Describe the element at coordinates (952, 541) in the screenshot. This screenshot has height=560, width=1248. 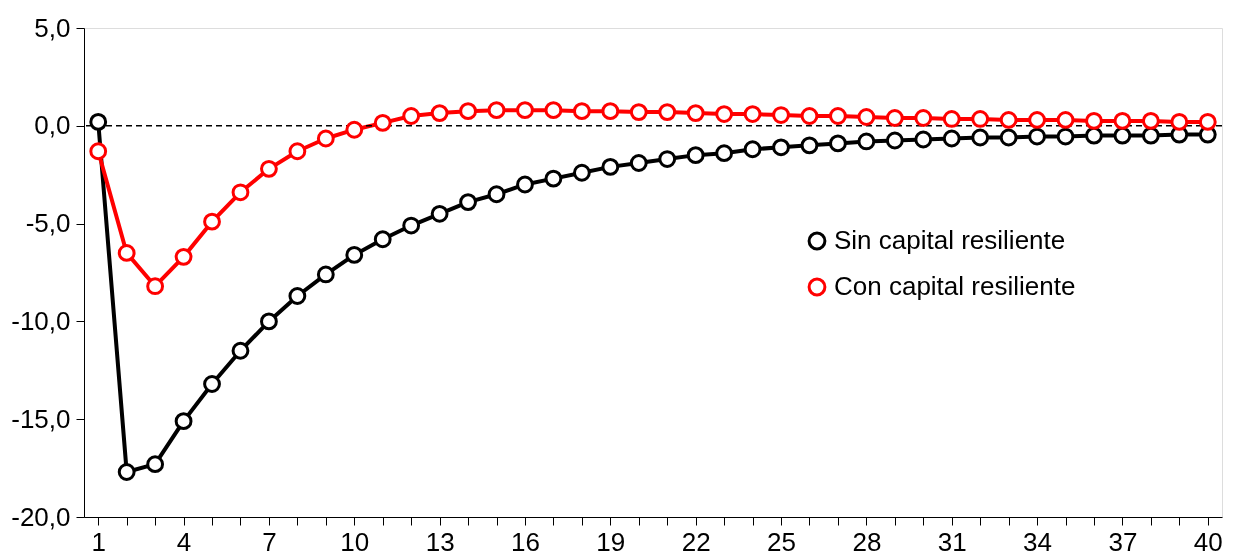
I see `x-tick-label: 31` at that location.